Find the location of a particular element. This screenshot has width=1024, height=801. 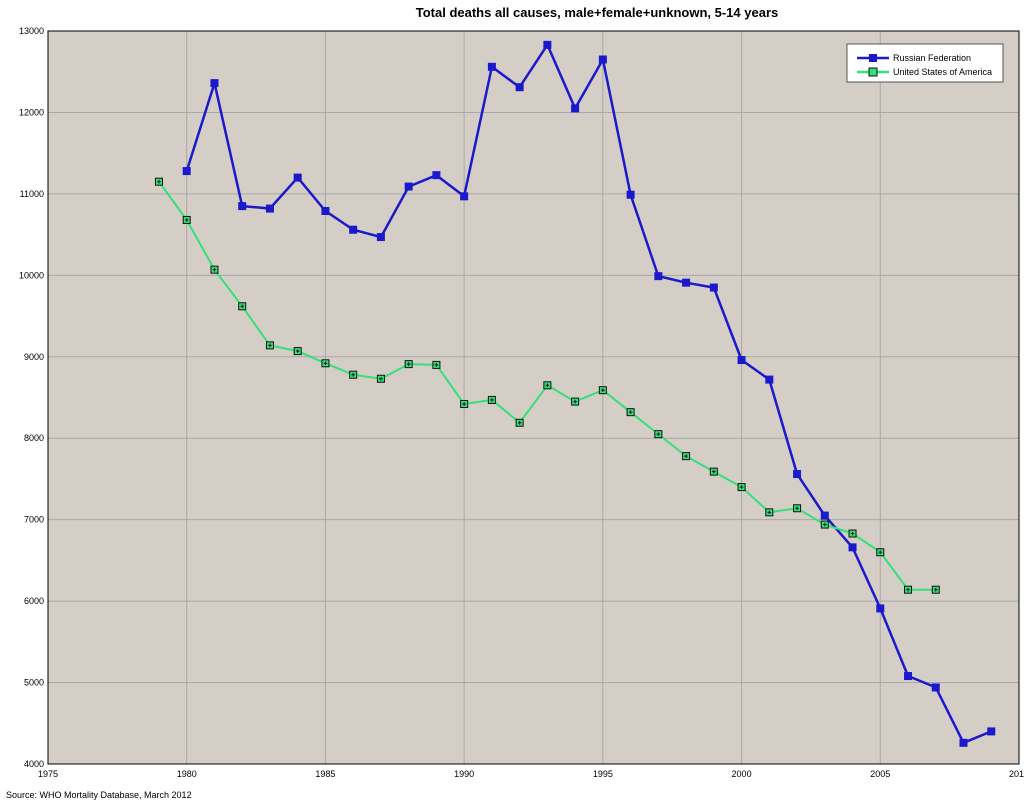

data-point-united-states-of-america-1991 is located at coordinates (491, 399).